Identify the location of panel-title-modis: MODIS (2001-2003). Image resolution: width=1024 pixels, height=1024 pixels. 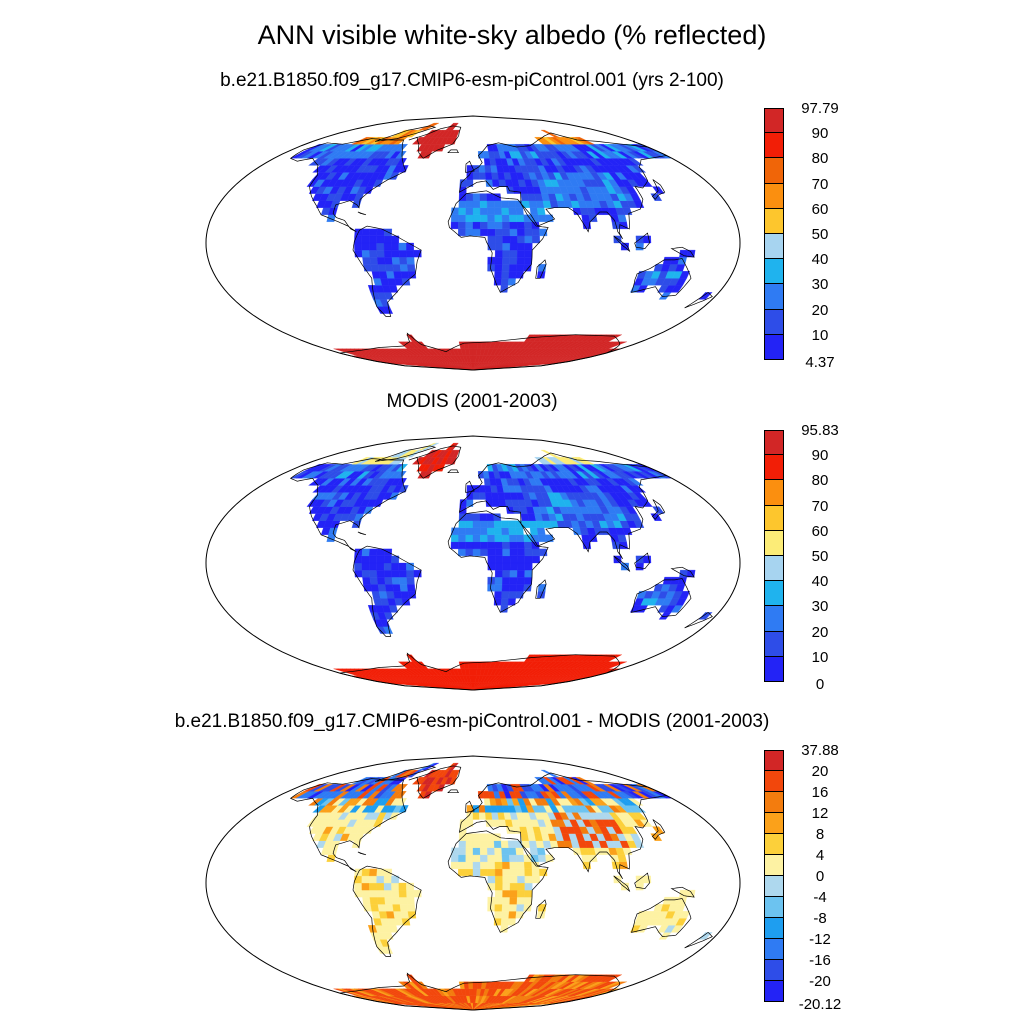
(472, 401).